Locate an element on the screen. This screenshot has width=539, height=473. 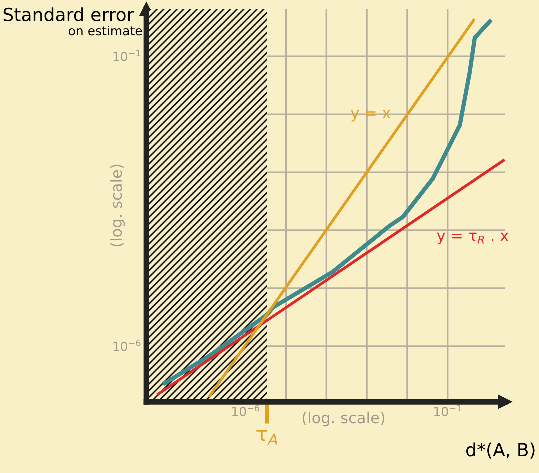
text: on estimate is located at coordinates (105, 31).